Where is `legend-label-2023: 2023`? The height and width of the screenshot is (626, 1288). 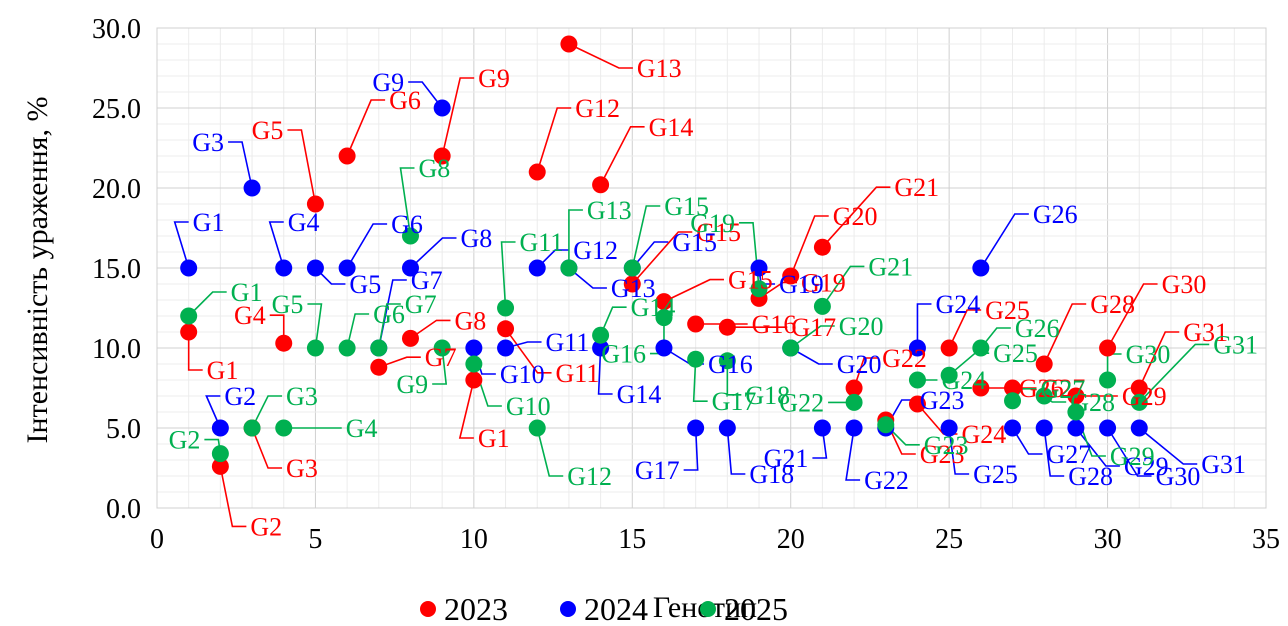 legend-label-2023: 2023 is located at coordinates (476, 608).